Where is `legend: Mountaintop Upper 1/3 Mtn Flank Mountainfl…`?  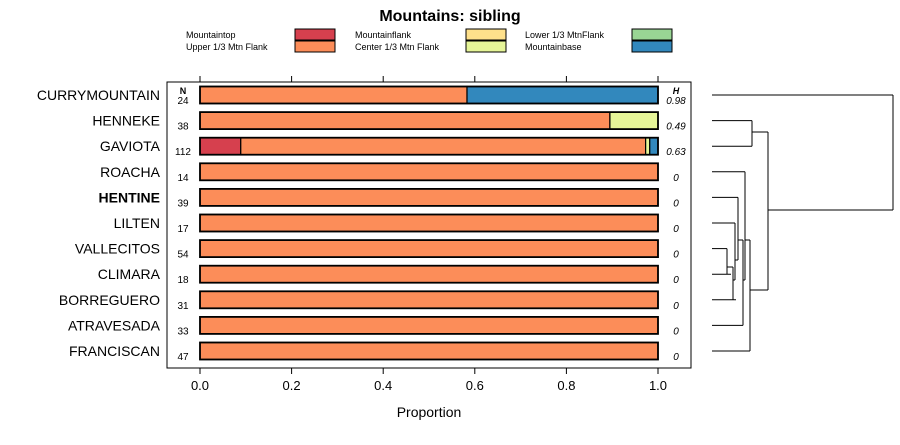
legend: Mountaintop Upper 1/3 Mtn Flank Mountainfl… is located at coordinates (429, 40).